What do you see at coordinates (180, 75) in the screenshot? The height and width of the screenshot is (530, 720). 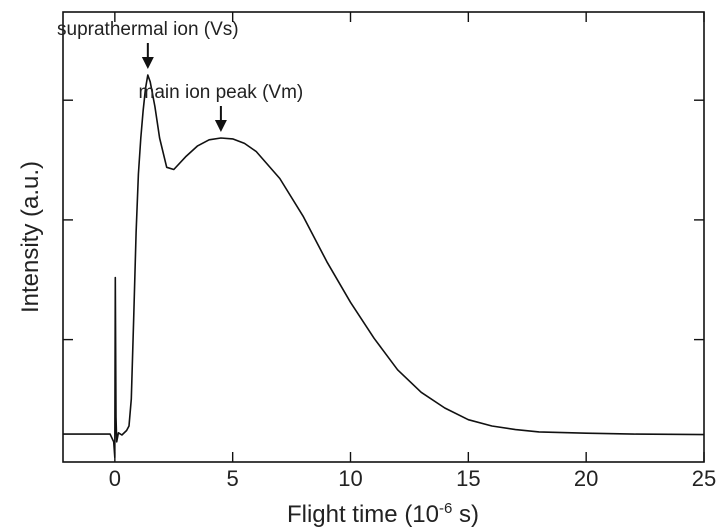 I see `annotations: suprathermal ion (Vs) main ion peak (Vm)` at bounding box center [180, 75].